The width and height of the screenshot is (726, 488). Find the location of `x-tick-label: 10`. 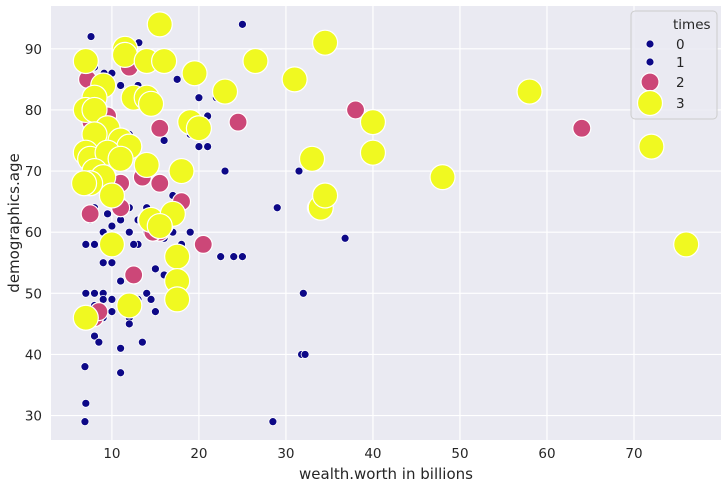

x-tick-label: 10 is located at coordinates (111, 454).